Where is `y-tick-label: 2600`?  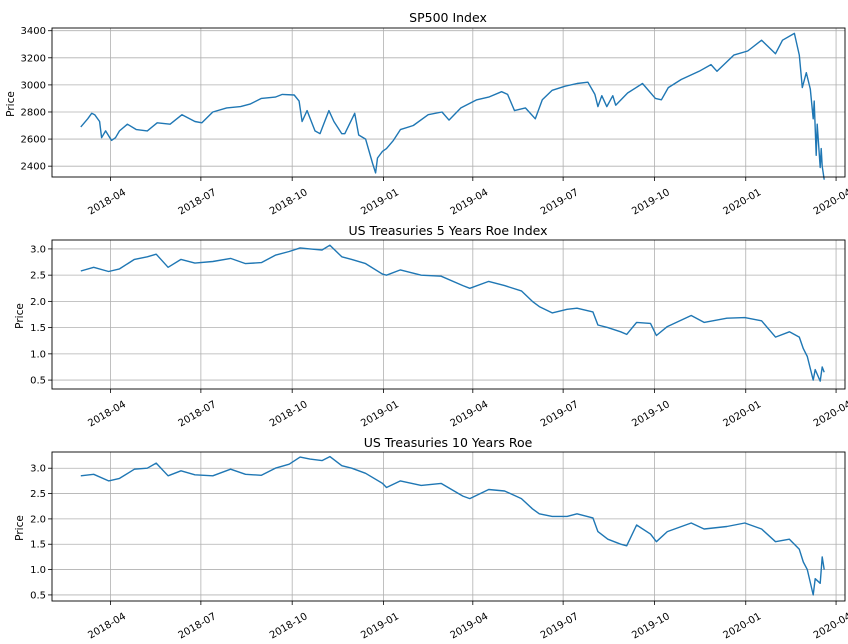 y-tick-label: 2600 is located at coordinates (33, 140).